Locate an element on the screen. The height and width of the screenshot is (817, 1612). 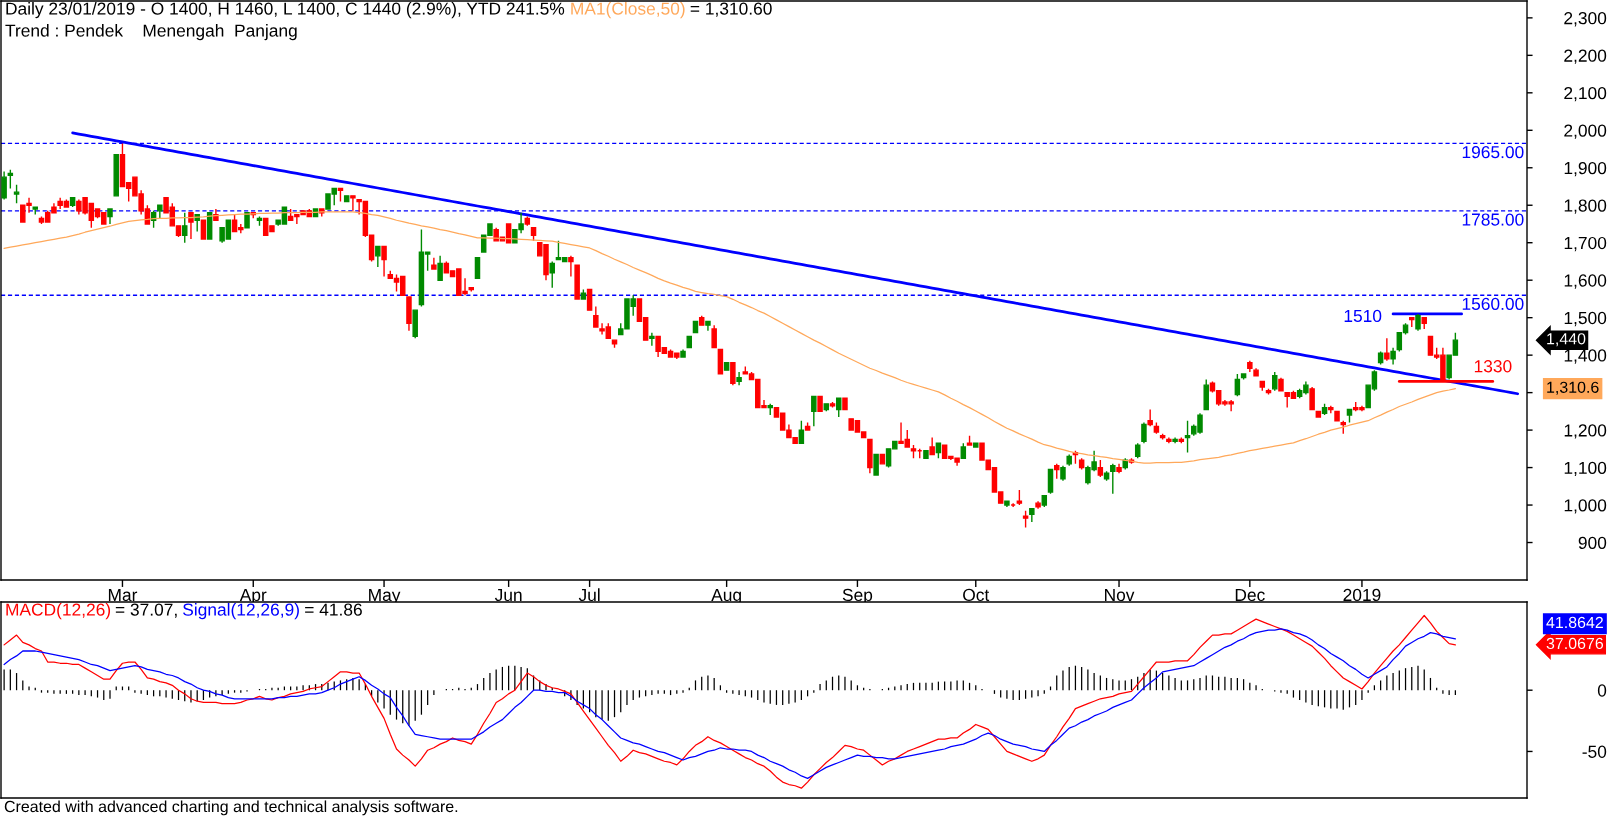
x-tick-label: Jun is located at coordinates (508, 595).